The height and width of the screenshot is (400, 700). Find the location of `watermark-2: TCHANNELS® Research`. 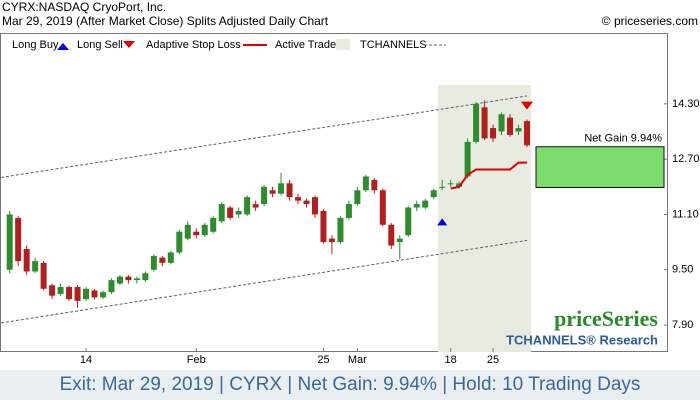

watermark-2: TCHANNELS® Research is located at coordinates (582, 339).